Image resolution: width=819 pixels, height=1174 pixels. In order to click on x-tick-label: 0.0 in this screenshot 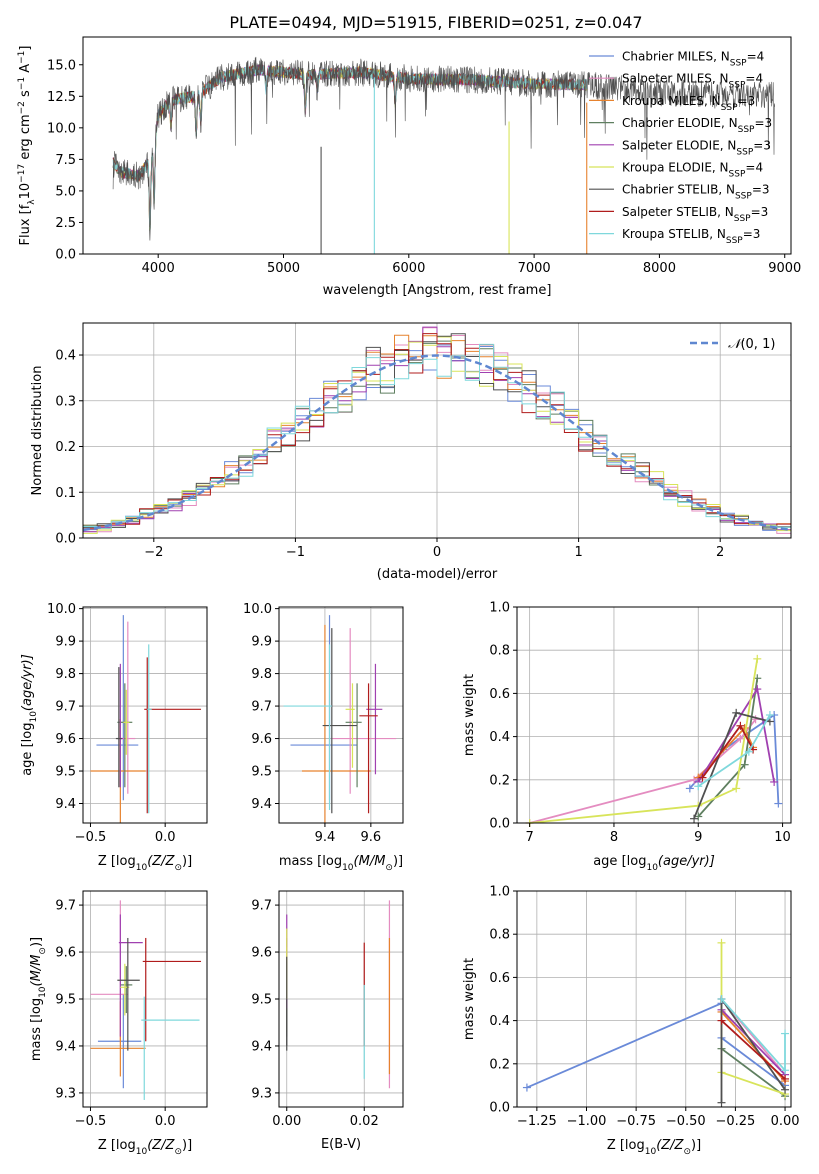, I will do `click(165, 1121)`.